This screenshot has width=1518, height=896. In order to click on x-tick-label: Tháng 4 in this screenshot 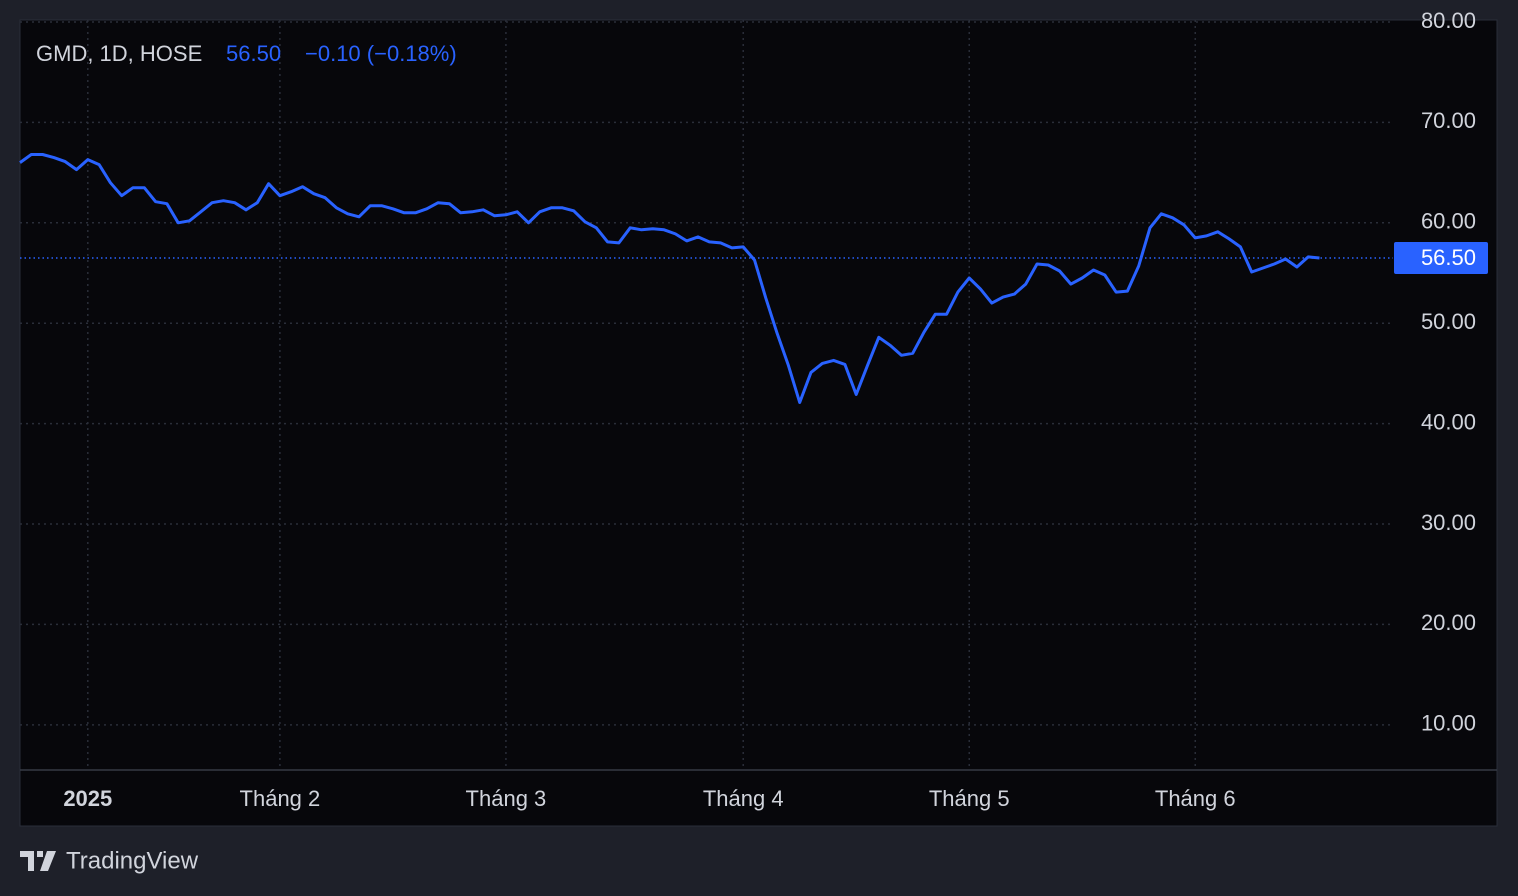, I will do `click(743, 798)`.